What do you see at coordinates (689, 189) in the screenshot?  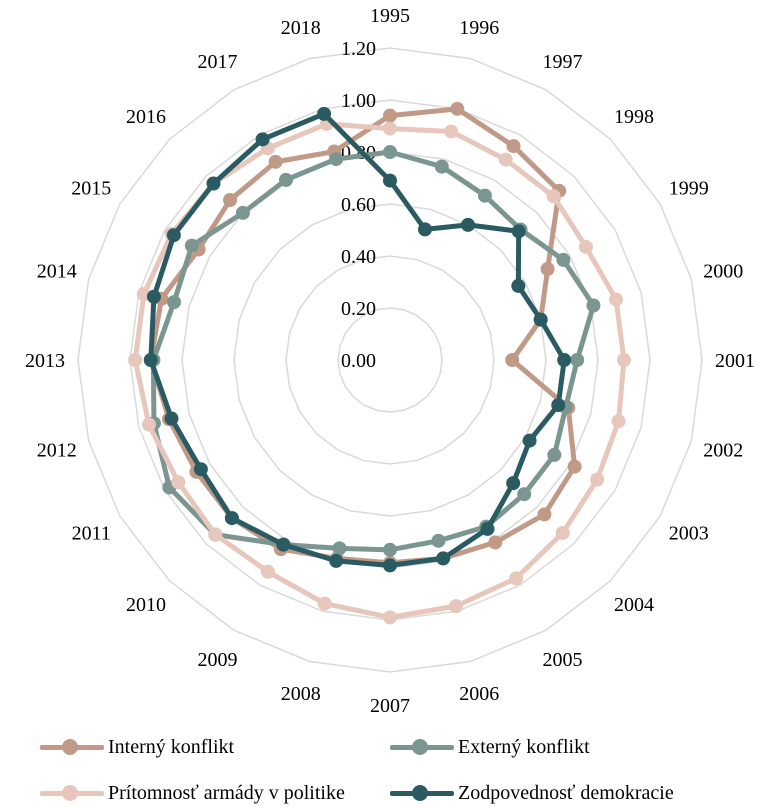 I see `category-label: 1999` at bounding box center [689, 189].